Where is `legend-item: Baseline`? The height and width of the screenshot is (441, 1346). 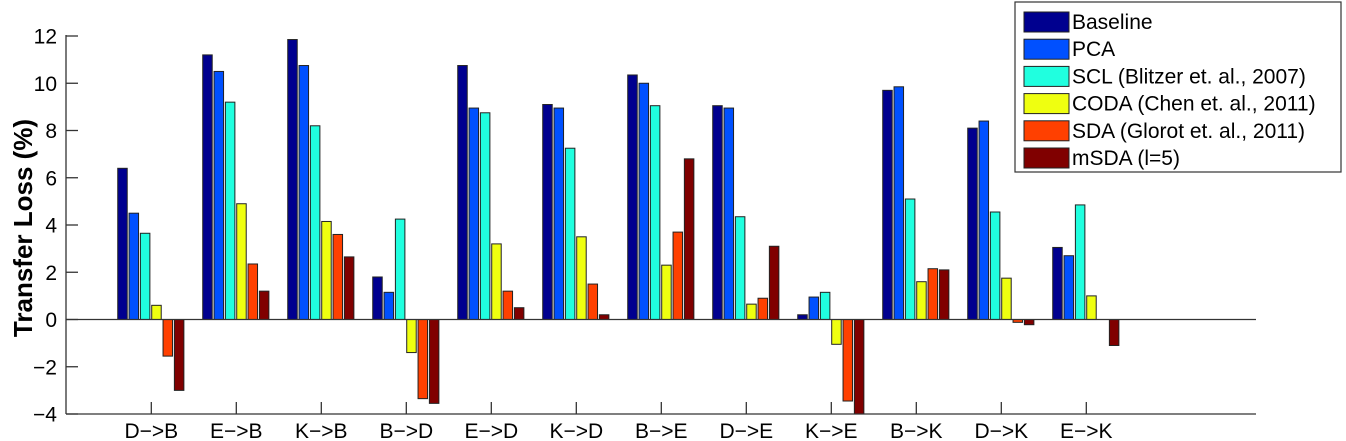
legend-item: Baseline is located at coordinates (1088, 22).